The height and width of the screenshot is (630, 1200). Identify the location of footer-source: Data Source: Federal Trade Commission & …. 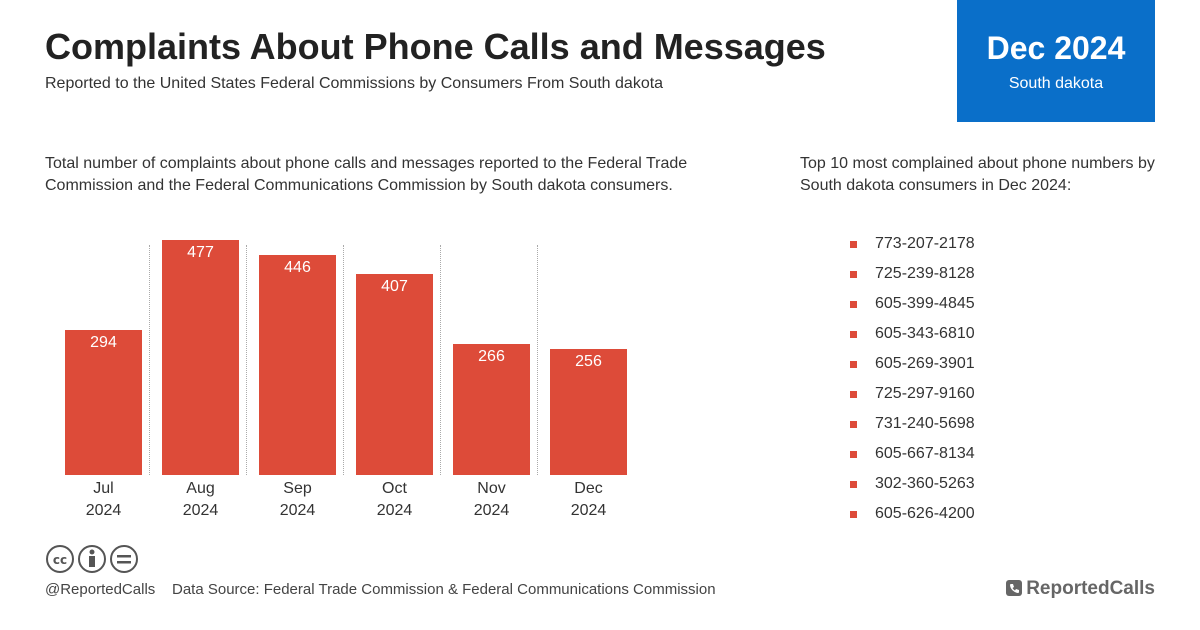
(444, 589).